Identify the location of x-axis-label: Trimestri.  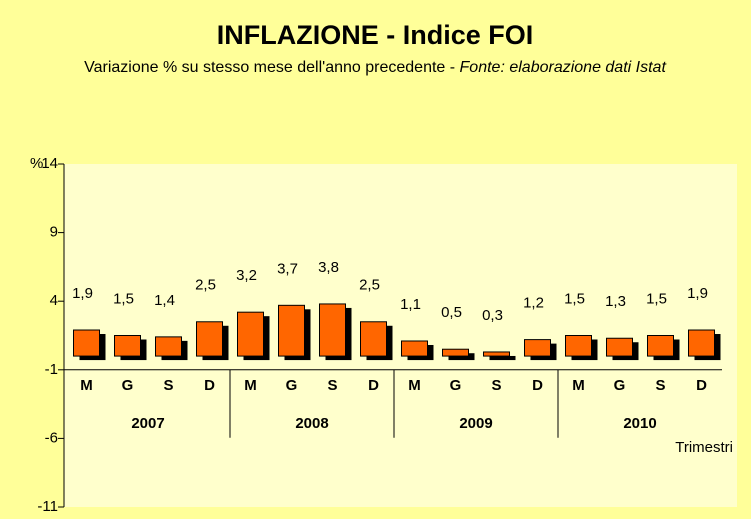
(704, 447).